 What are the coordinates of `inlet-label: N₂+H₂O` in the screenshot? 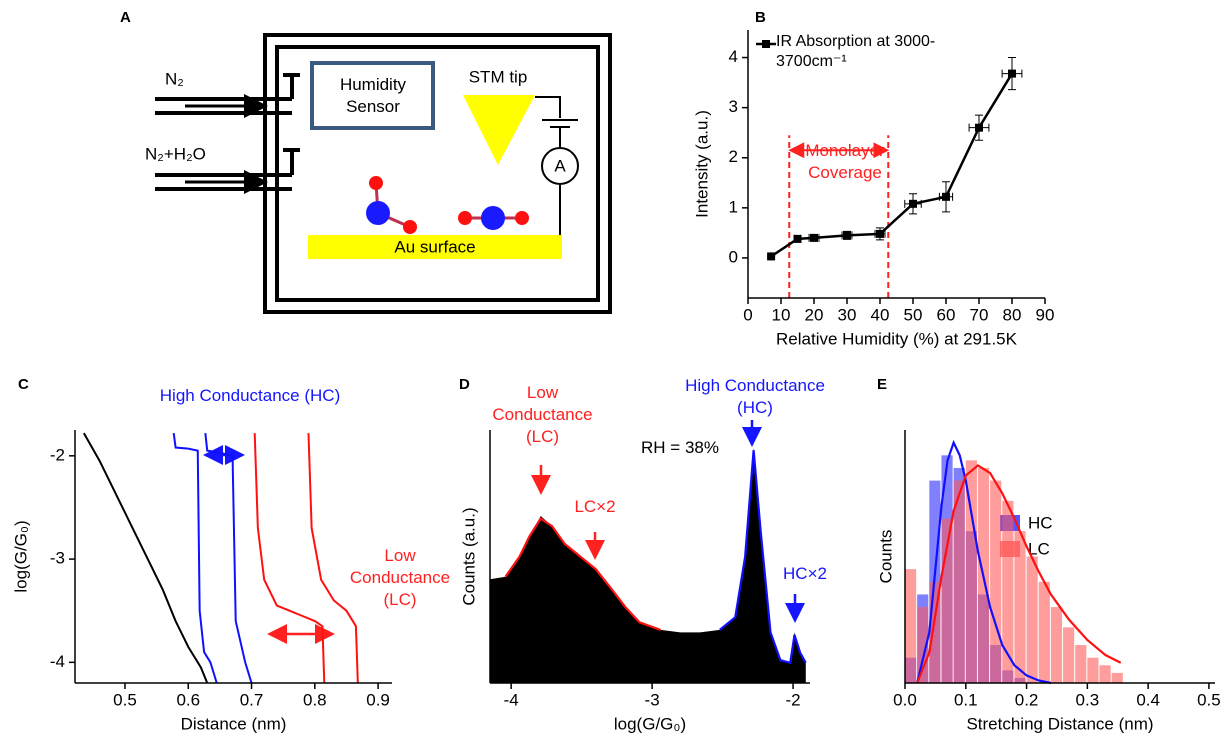 It's located at (175, 153).